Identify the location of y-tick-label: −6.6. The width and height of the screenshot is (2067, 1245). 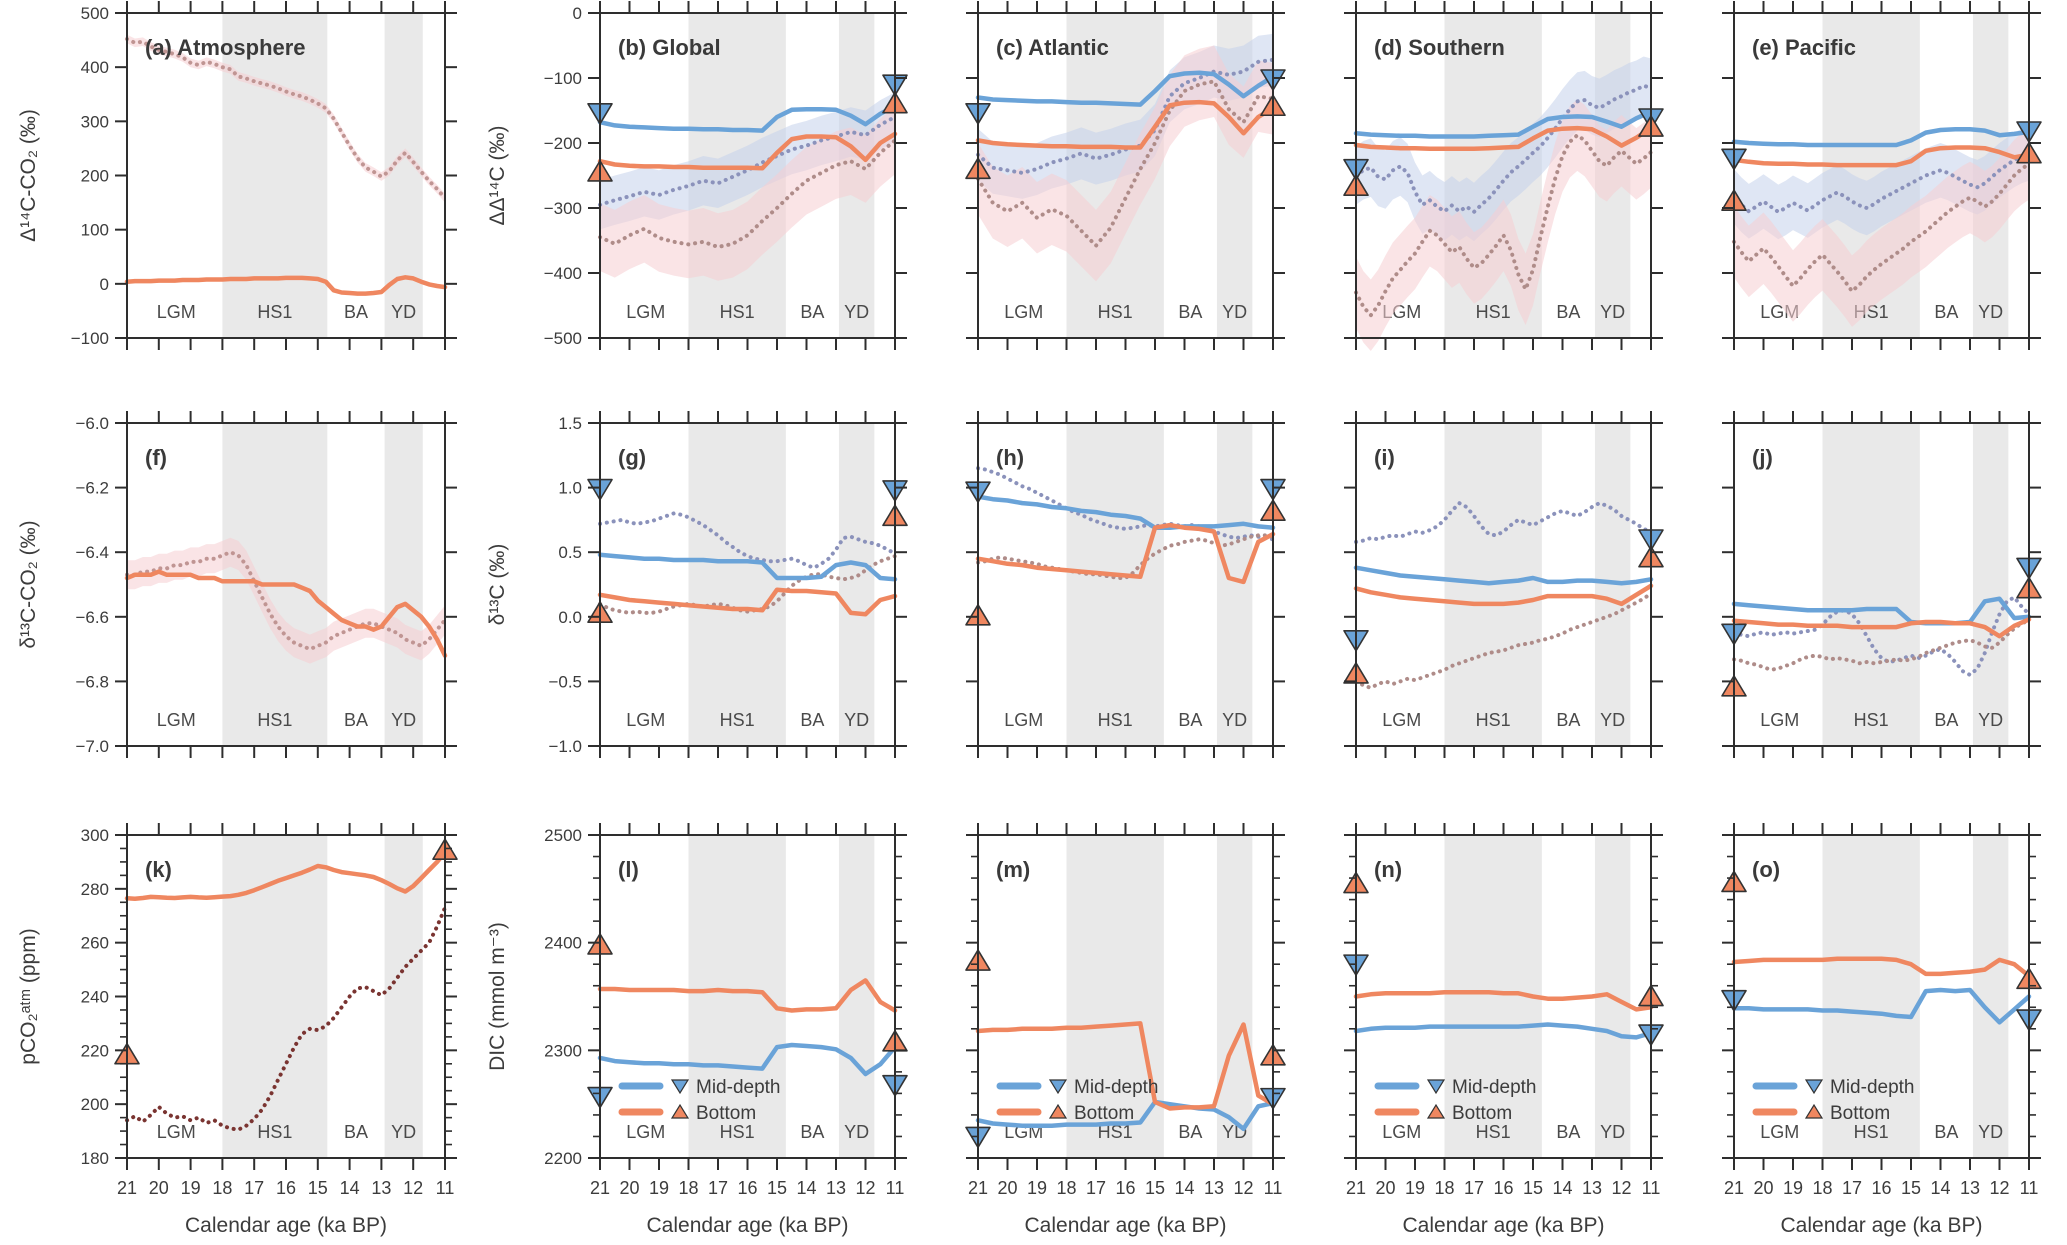
(92, 617).